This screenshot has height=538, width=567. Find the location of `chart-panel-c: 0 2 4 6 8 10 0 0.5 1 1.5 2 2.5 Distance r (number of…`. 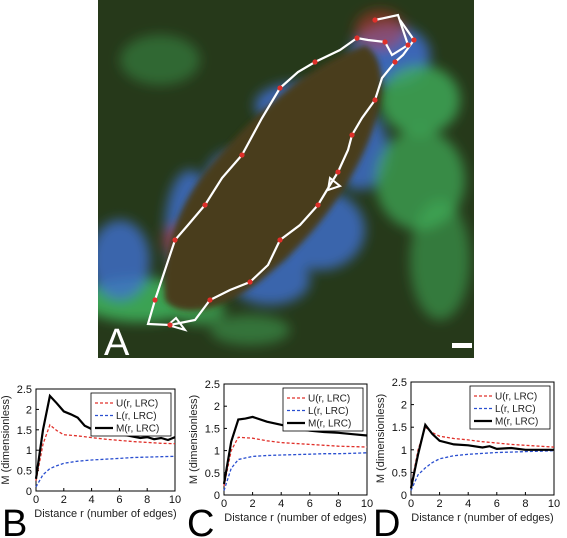

chart-panel-c: 0 2 4 6 8 10 0 0.5 1 1.5 2 2.5 Distance r (number of… is located at coordinates (280, 451).